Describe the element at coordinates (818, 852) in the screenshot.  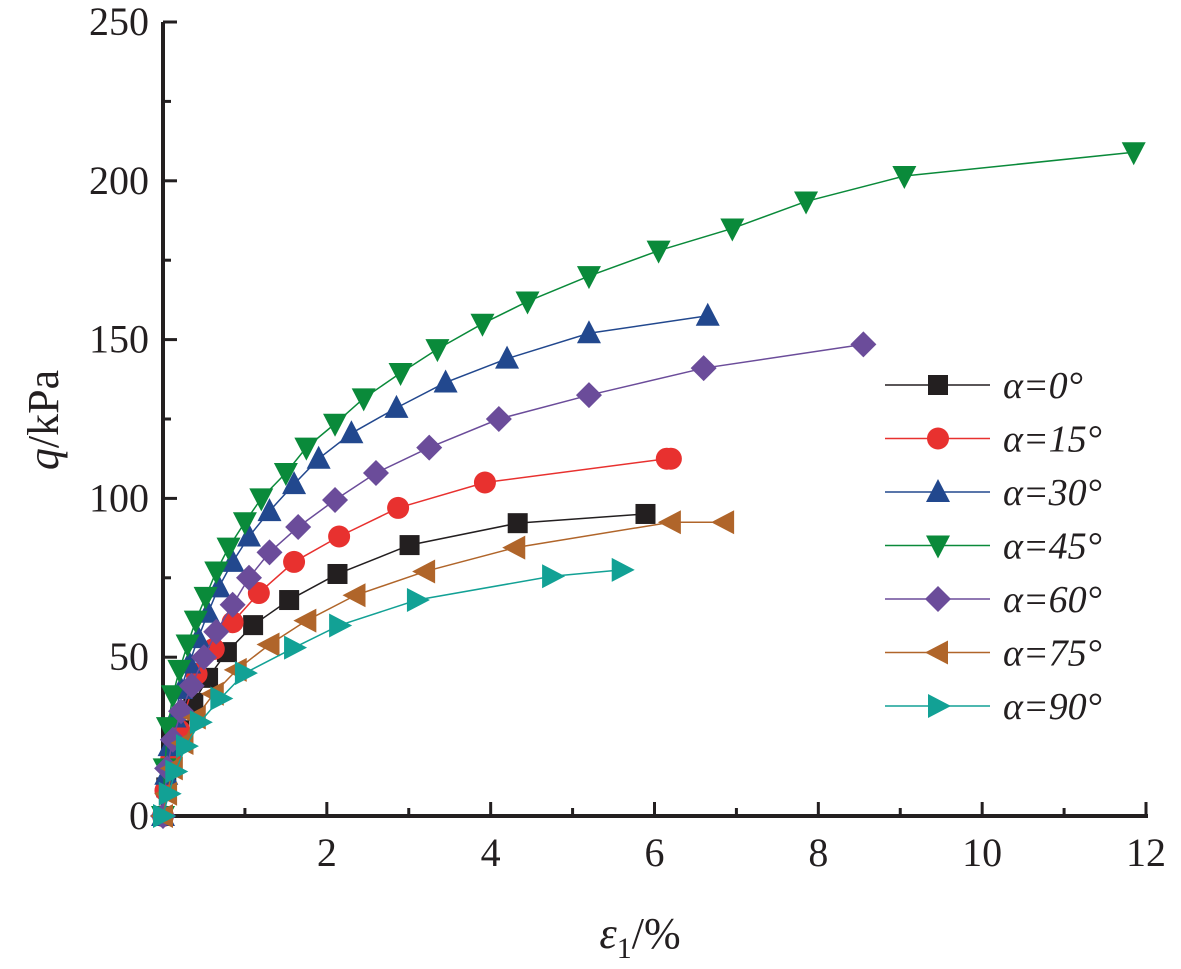
I see `x-tick-label: 8` at that location.